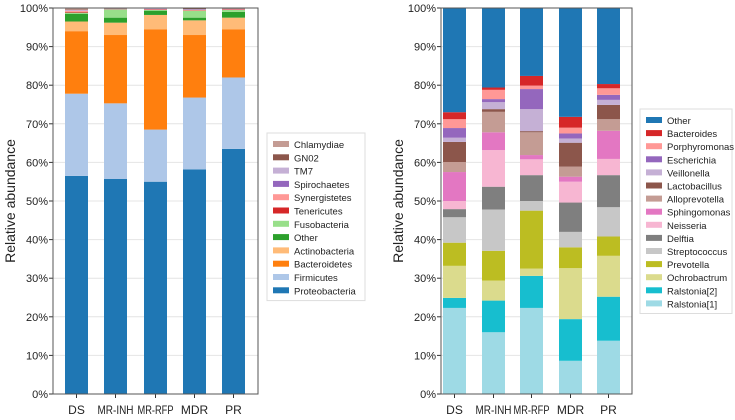  I want to click on bar-segment-firmicutes, so click(155, 155).